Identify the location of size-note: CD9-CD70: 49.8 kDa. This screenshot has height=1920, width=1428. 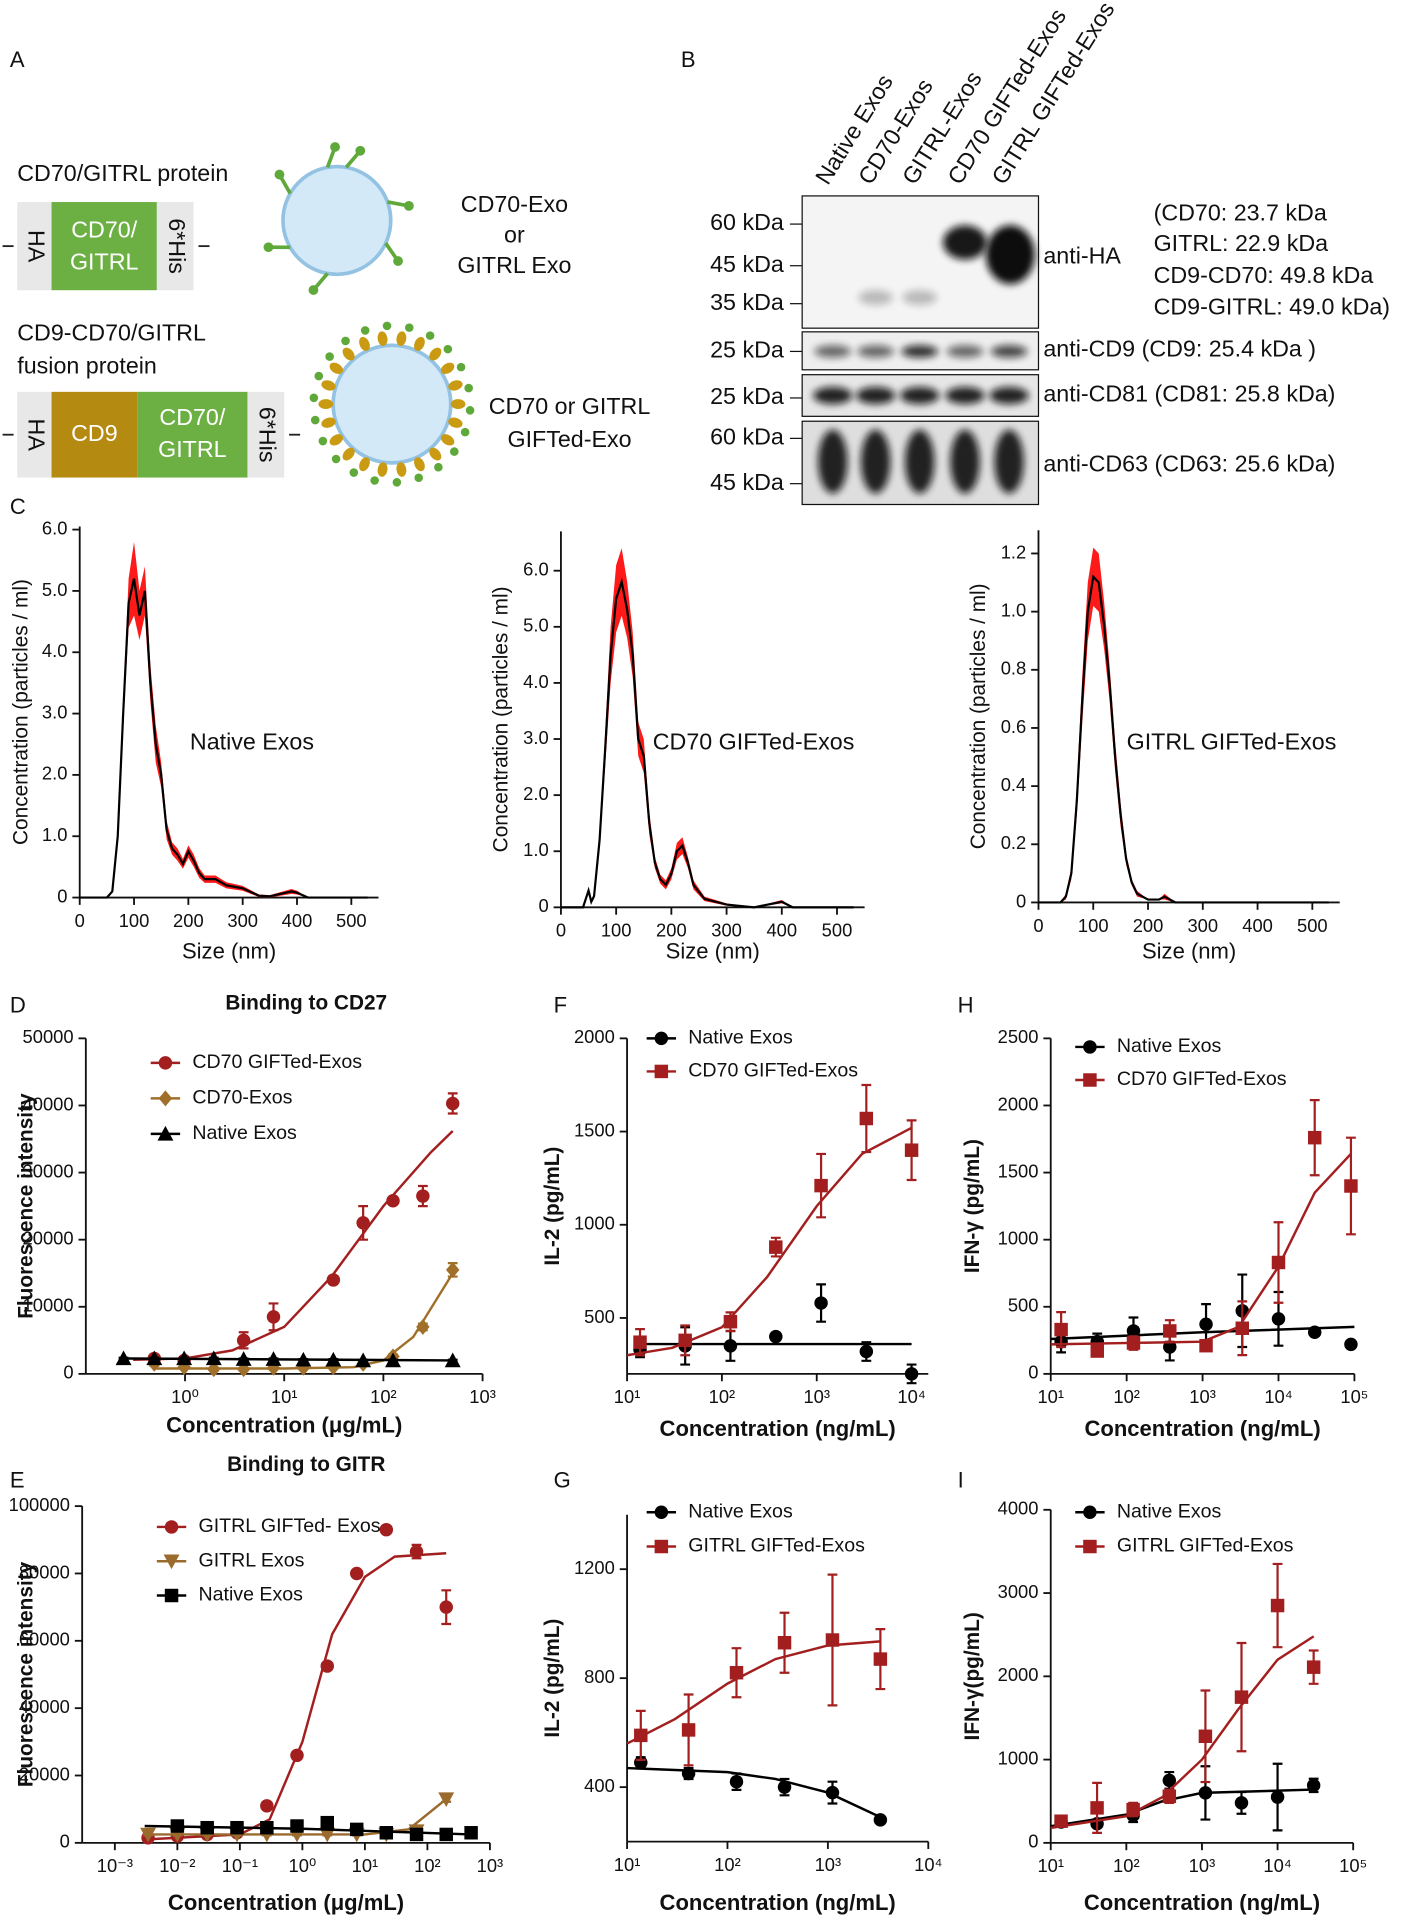
(1264, 275).